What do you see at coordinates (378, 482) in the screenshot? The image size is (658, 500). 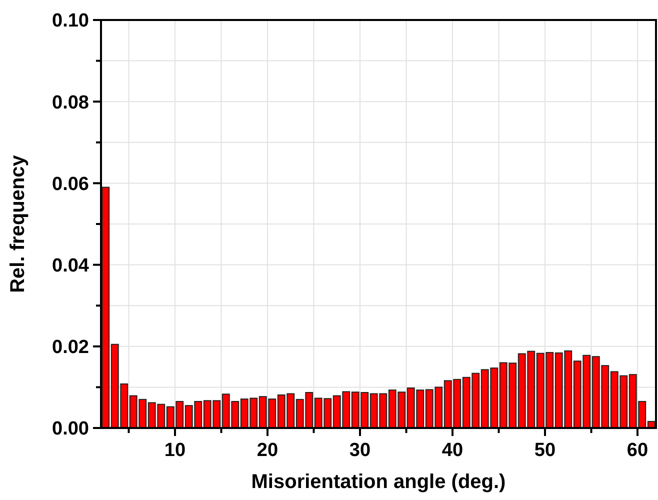 I see `x-axis-title: Misorientation angle (deg.)` at bounding box center [378, 482].